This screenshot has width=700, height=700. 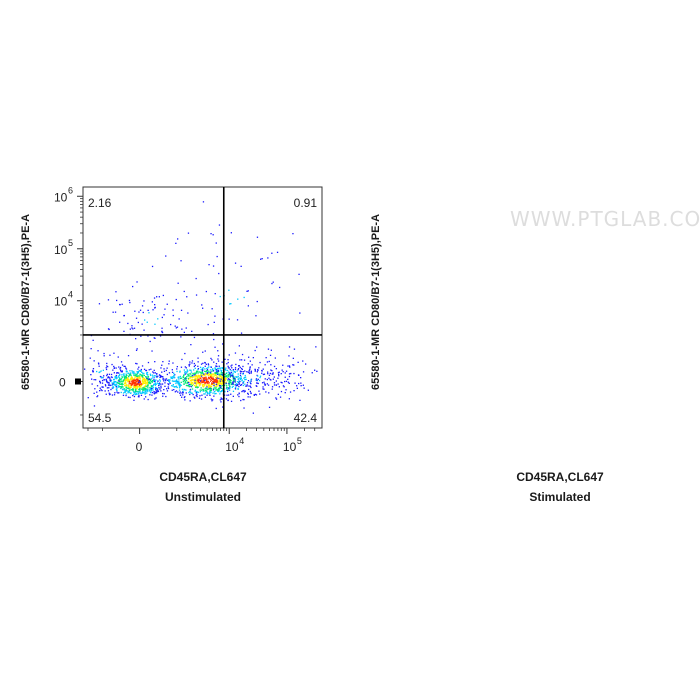 I want to click on y-axis-minor-ticks, so click(x=81, y=307).